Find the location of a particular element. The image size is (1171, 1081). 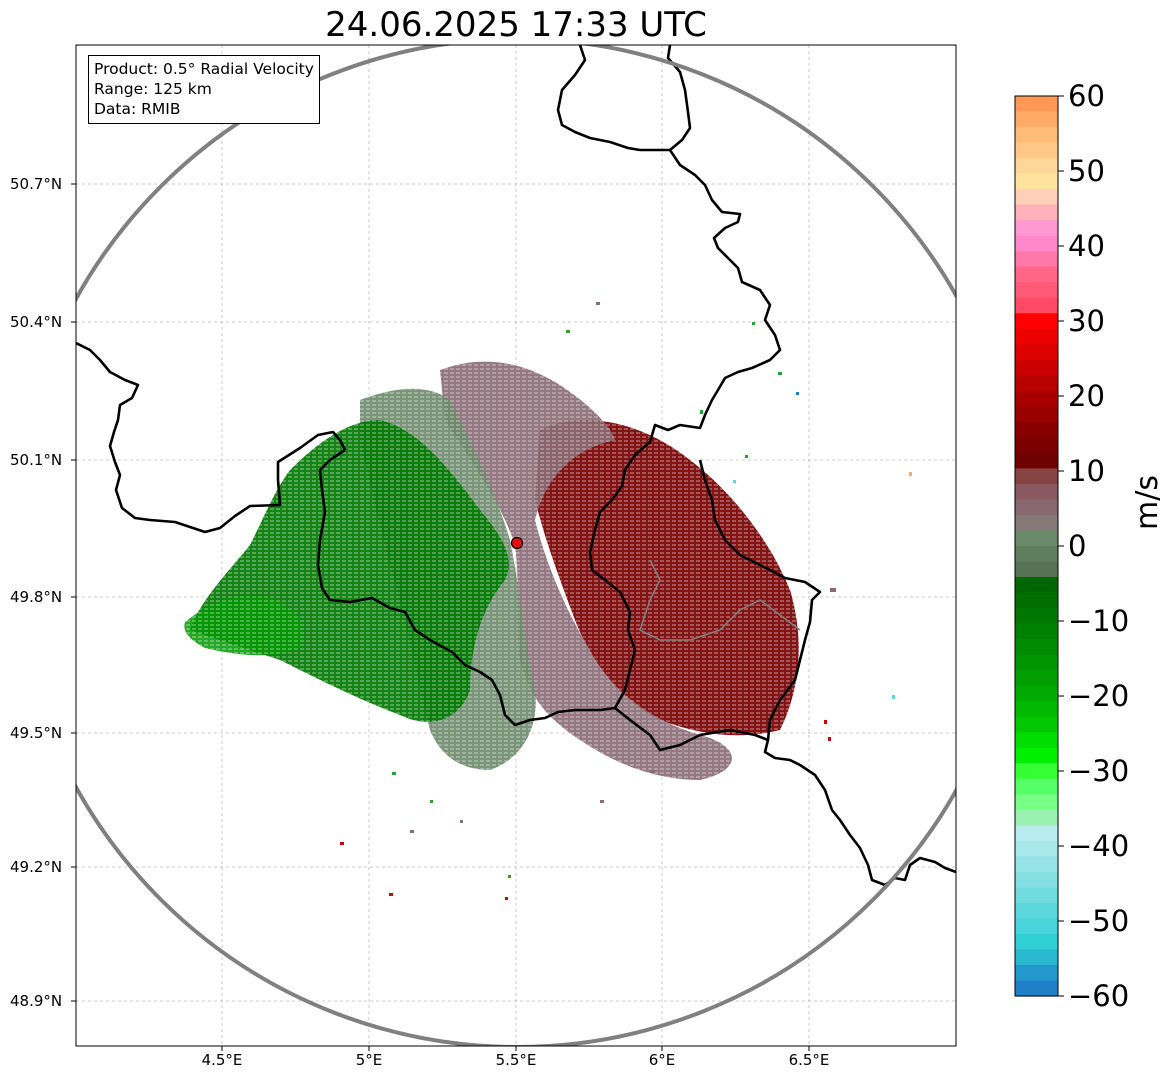

colorbar-tick-label: 30 is located at coordinates (1086, 321).